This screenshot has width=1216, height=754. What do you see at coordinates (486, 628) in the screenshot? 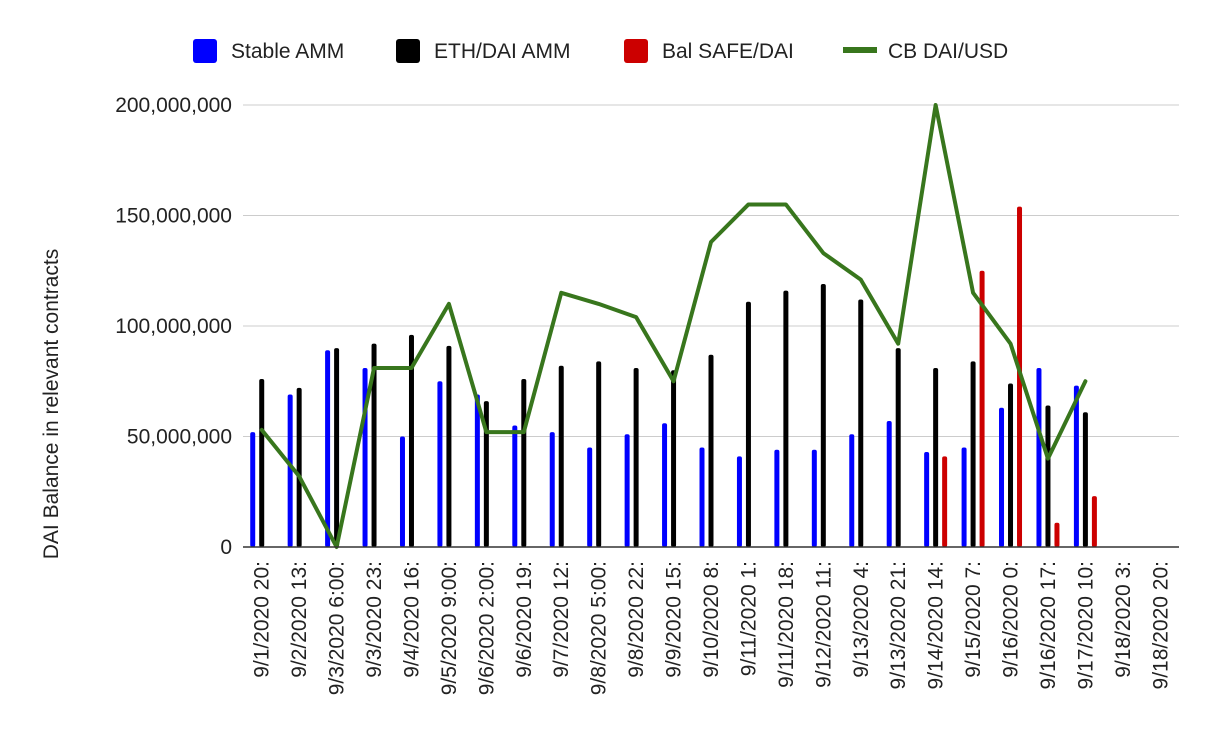
I see `x-tick-label: 9/6/2020 2:00:` at bounding box center [486, 628].